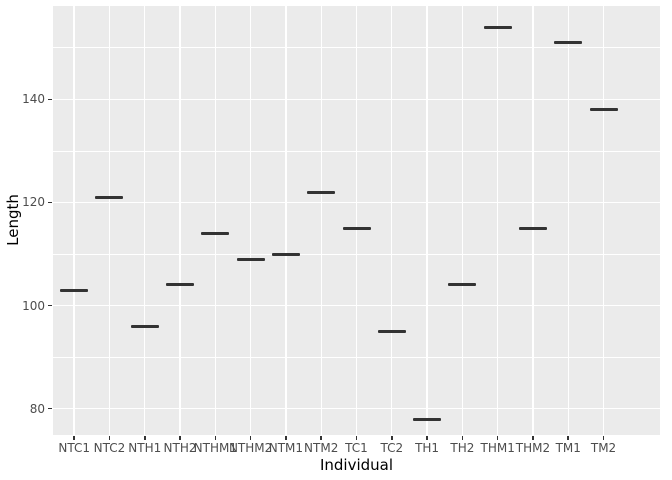 This screenshot has width=672, height=480. Describe the element at coordinates (356, 465) in the screenshot. I see `x-axis-title: Individual` at that location.